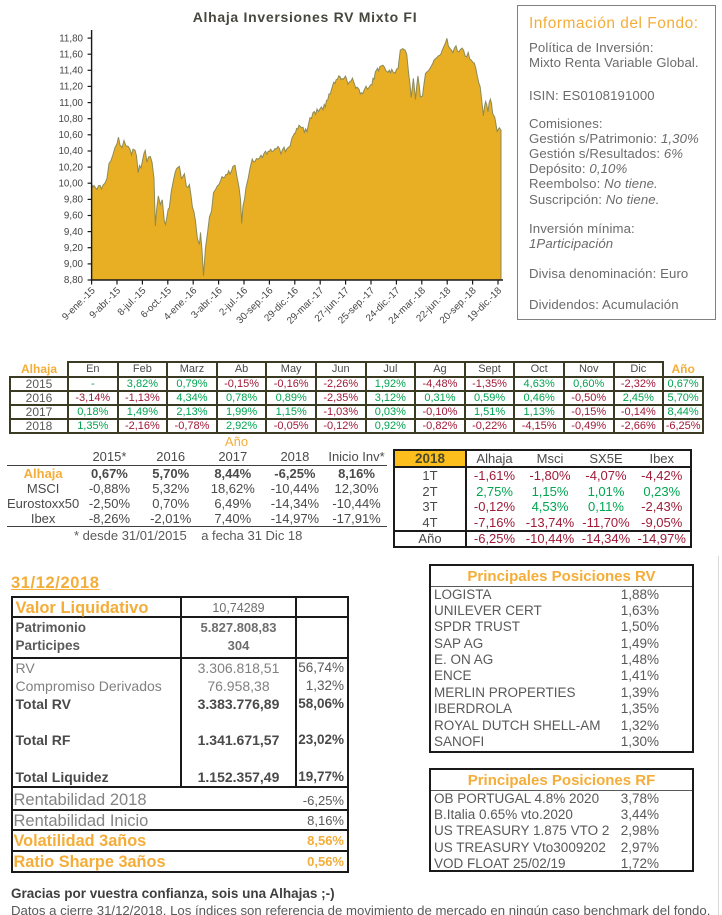 The width and height of the screenshot is (722, 915). What do you see at coordinates (74, 280) in the screenshot?
I see `svg-text: 8,80` at bounding box center [74, 280].